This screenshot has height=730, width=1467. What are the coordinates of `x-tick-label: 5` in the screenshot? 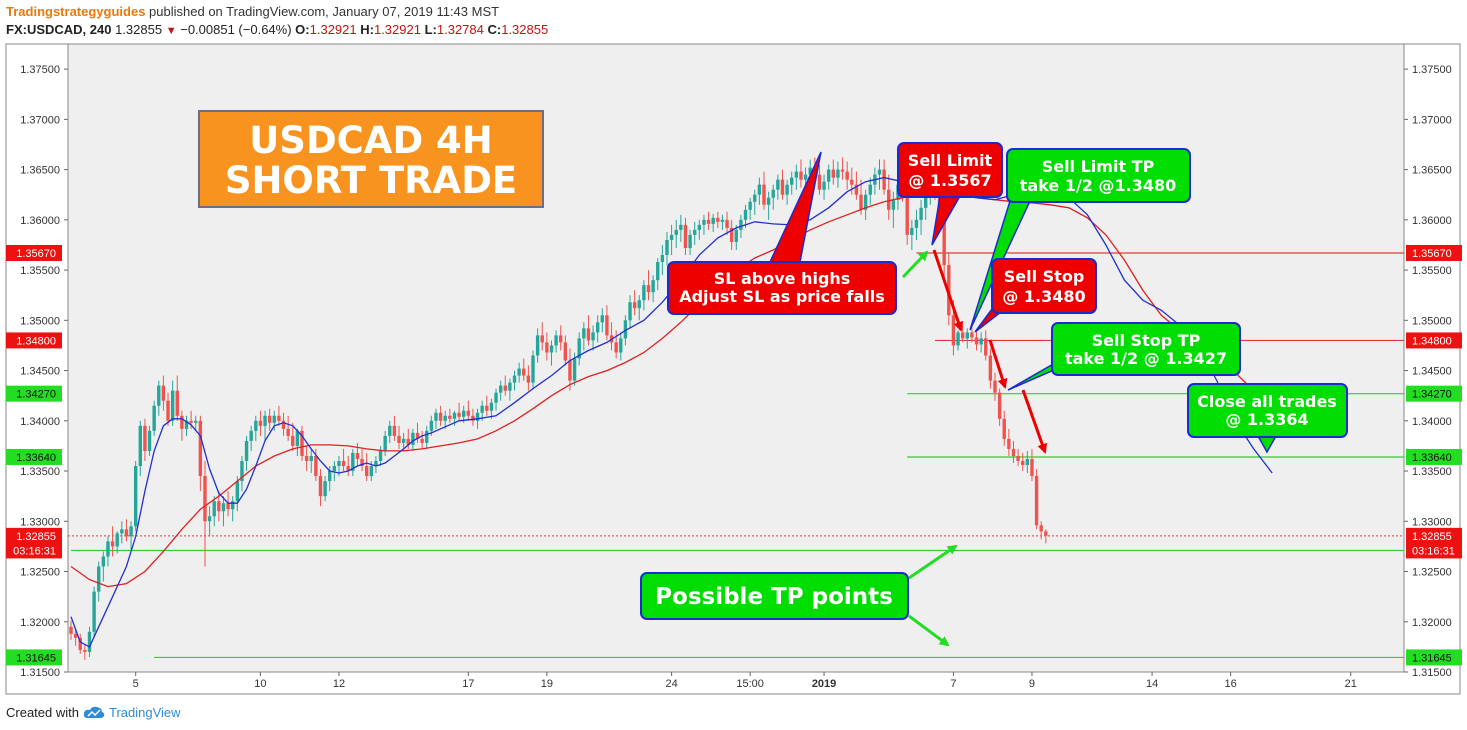 It's located at (136, 684).